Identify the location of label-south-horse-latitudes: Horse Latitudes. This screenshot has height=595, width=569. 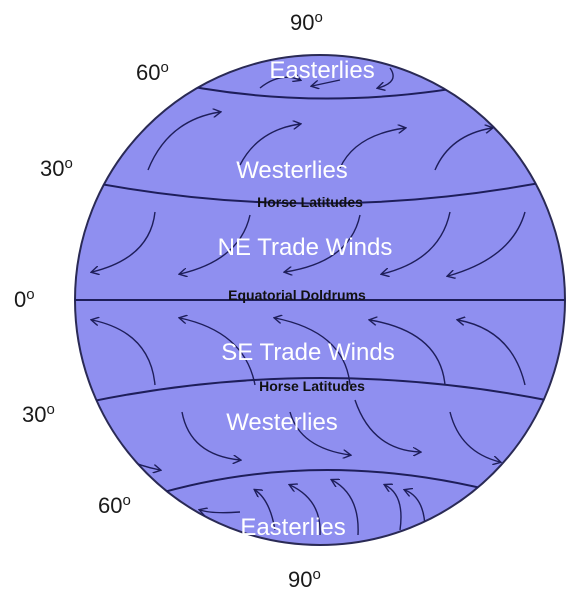
(312, 386).